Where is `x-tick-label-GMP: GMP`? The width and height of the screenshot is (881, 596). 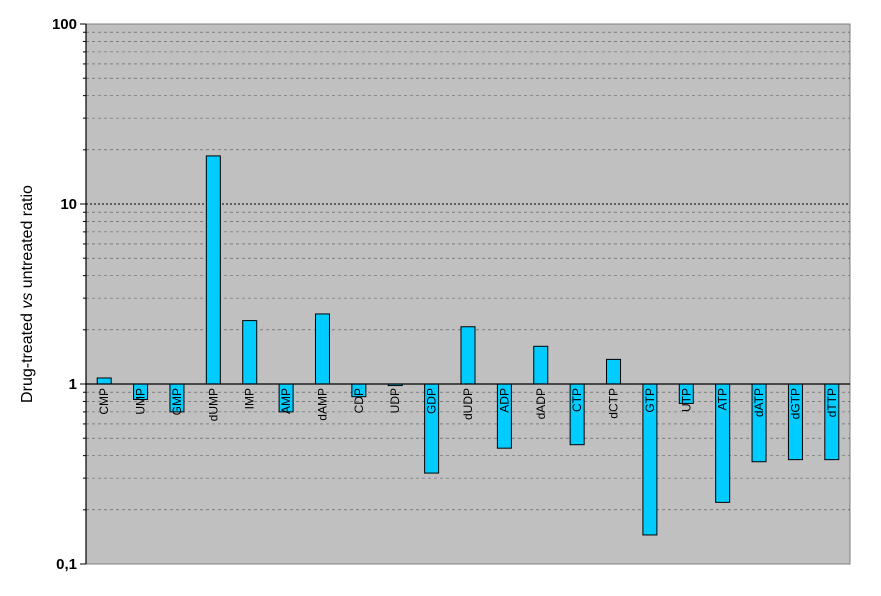
x-tick-label-GMP: GMP is located at coordinates (177, 401).